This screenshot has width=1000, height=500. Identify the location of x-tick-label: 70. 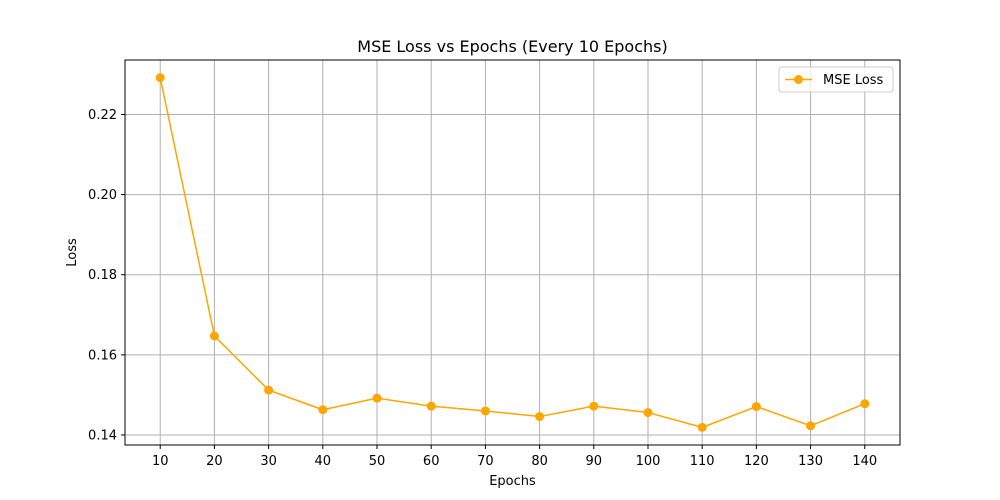
(485, 461).